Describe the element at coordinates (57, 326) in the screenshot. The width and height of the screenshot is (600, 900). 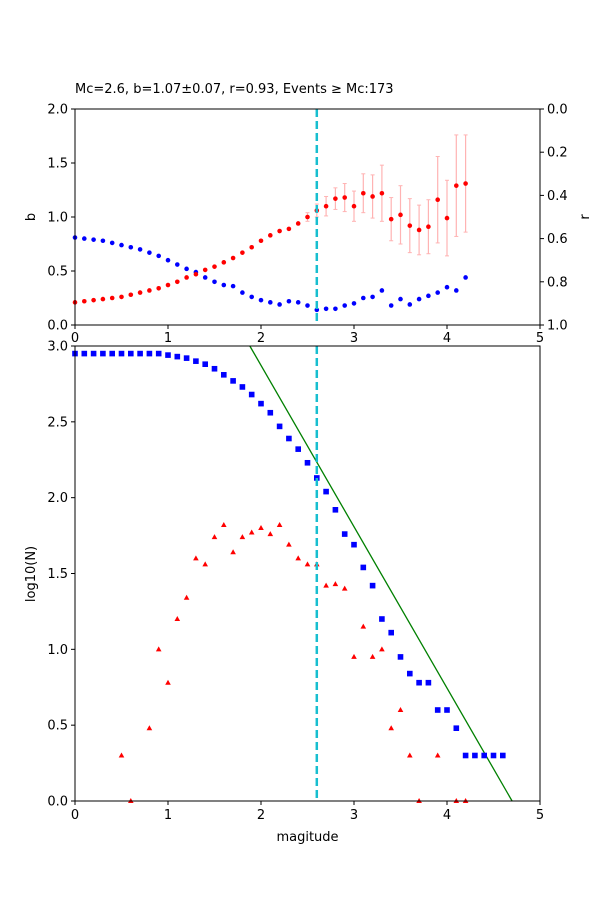
I see `top-y-tick-label: 0.0` at that location.